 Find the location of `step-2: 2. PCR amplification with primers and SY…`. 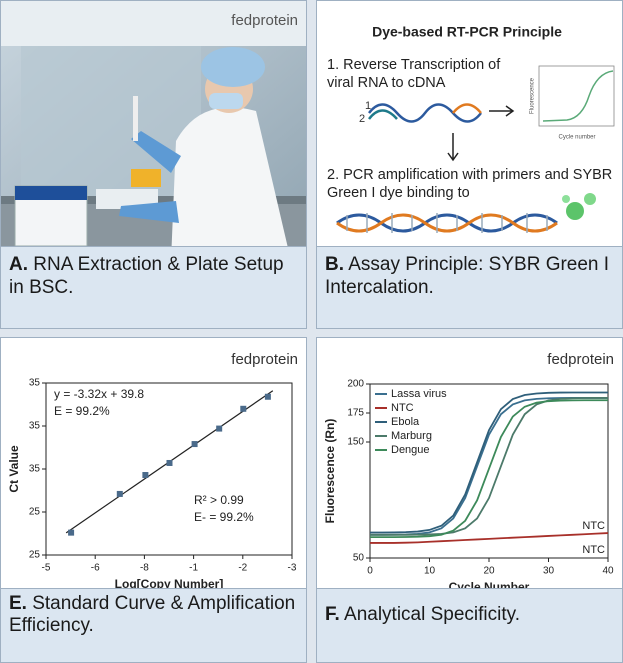

step-2: 2. PCR amplification with primers and SY… is located at coordinates (470, 184).